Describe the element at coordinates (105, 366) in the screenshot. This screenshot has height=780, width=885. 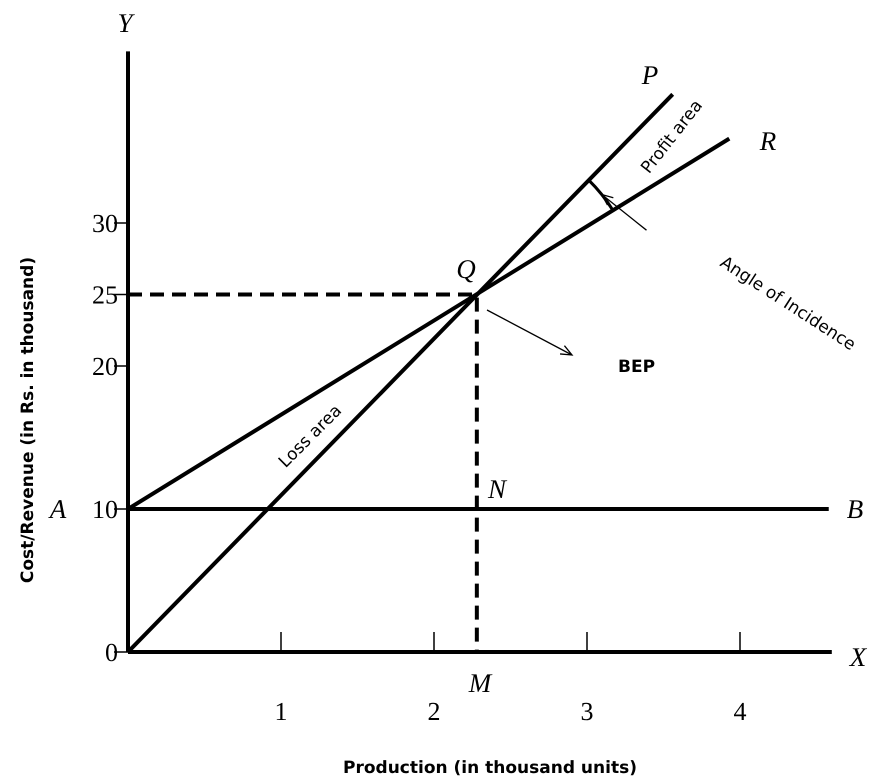
I see `y-tick-label: 20` at that location.